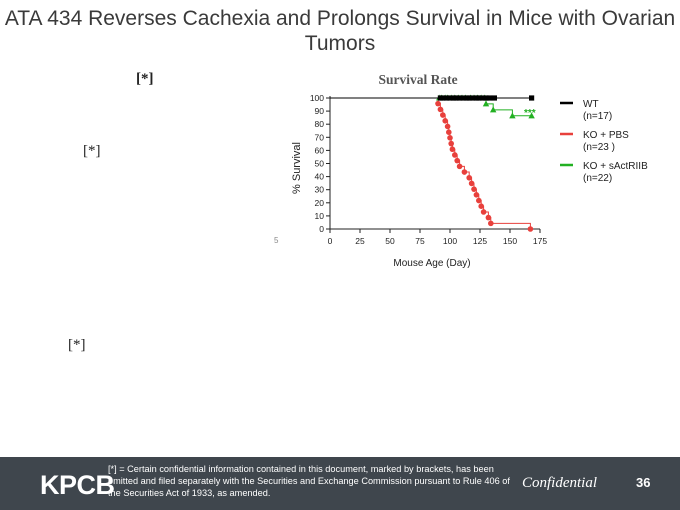 The width and height of the screenshot is (680, 510). Describe the element at coordinates (320, 190) in the screenshot. I see `y-tick-label: 30` at that location.